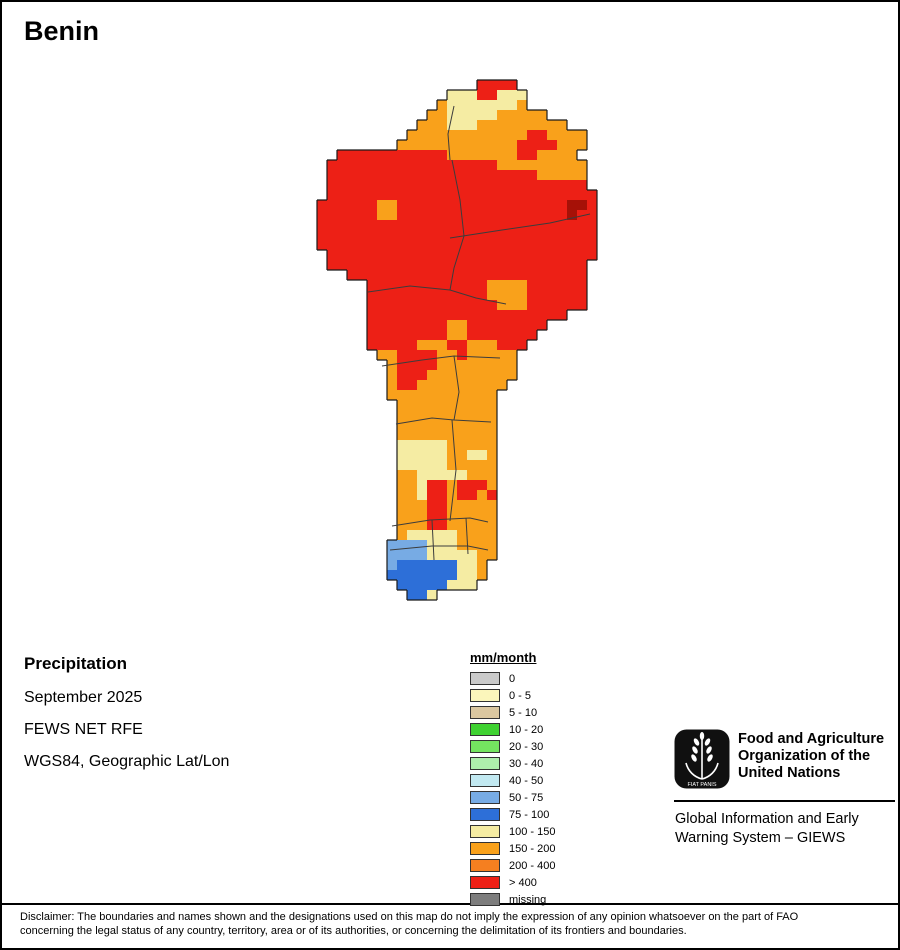 The width and height of the screenshot is (900, 950). Describe the element at coordinates (528, 899) in the screenshot. I see `legend-label: missing` at that location.